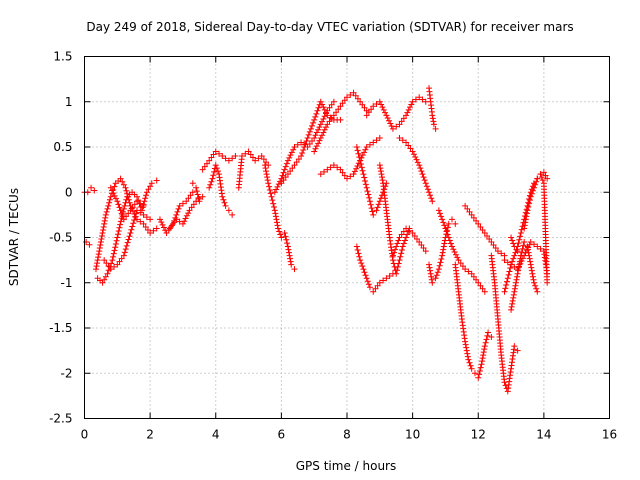 The height and width of the screenshot is (480, 640). I want to click on x-tick-labels: 0 2 4 6 8 10 12 14 16, so click(349, 435).